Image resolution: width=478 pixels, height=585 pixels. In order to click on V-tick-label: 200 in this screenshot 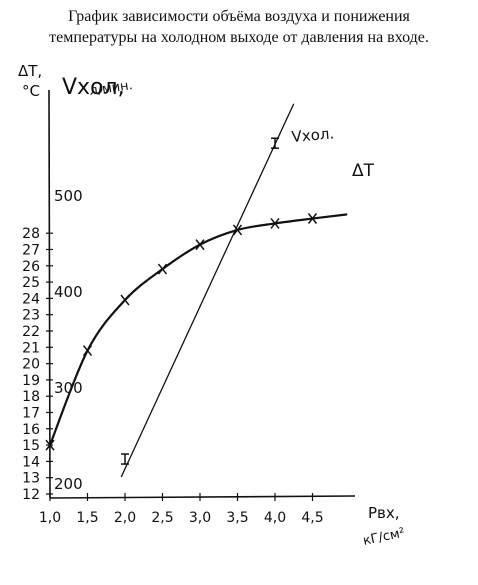, I will do `click(68, 484)`.